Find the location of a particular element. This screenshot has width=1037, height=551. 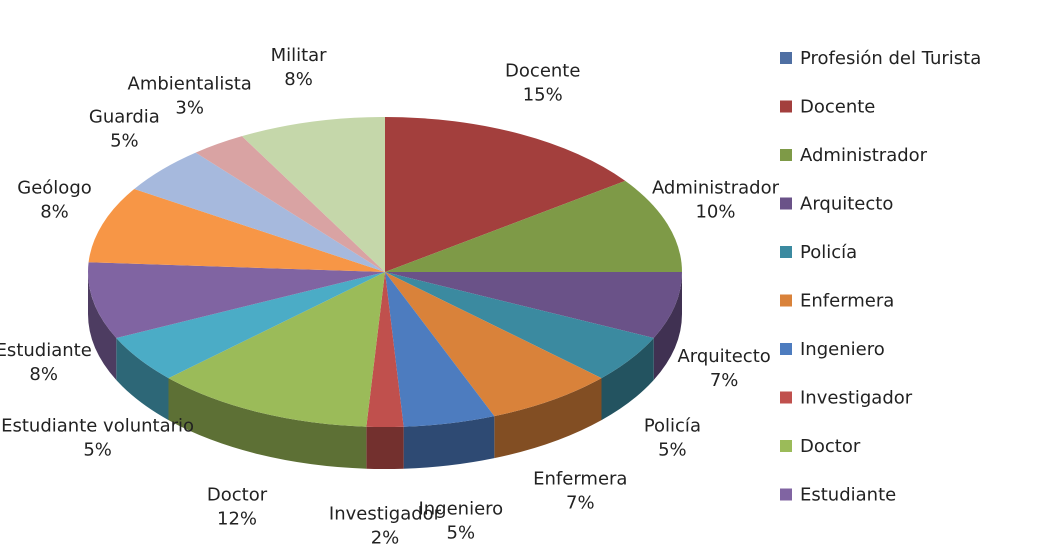

data-label: Estudiante voluntario 5% is located at coordinates (97, 437).